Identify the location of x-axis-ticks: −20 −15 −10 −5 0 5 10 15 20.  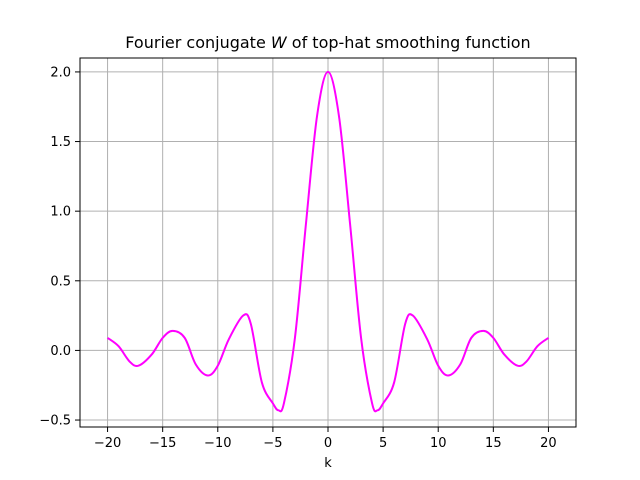
(325, 439).